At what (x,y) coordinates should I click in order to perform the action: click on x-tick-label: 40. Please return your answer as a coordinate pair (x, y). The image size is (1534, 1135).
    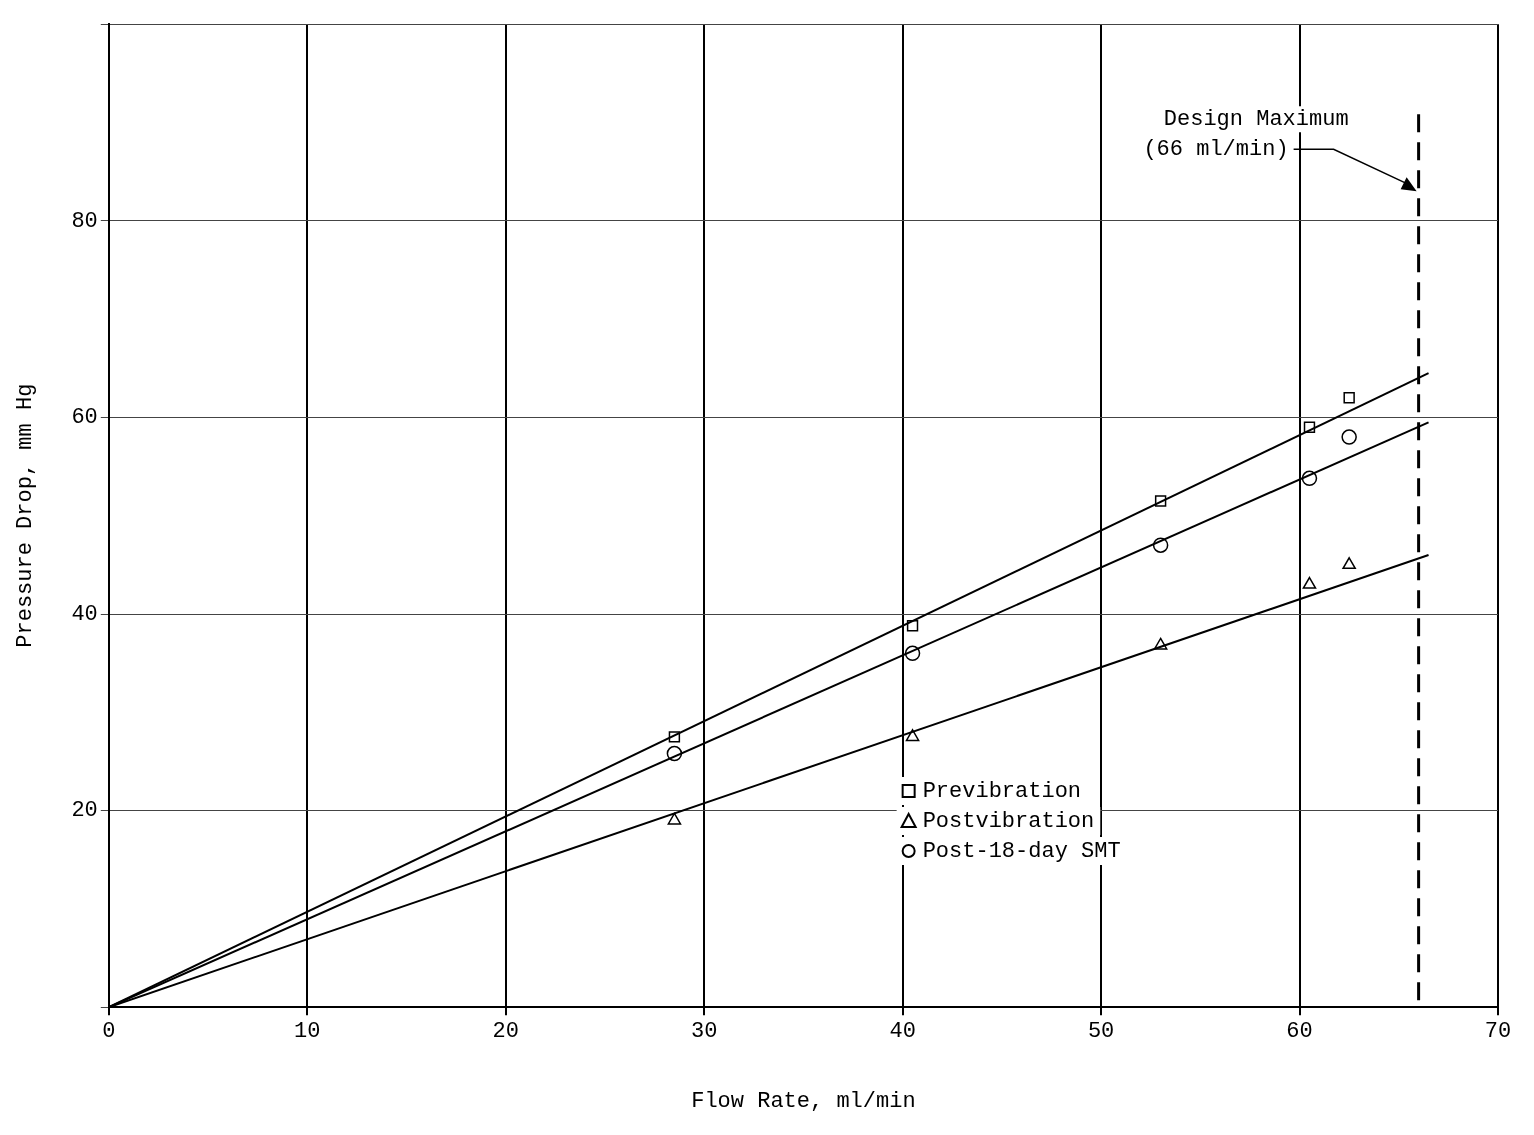
    Looking at the image, I should click on (902, 1032).